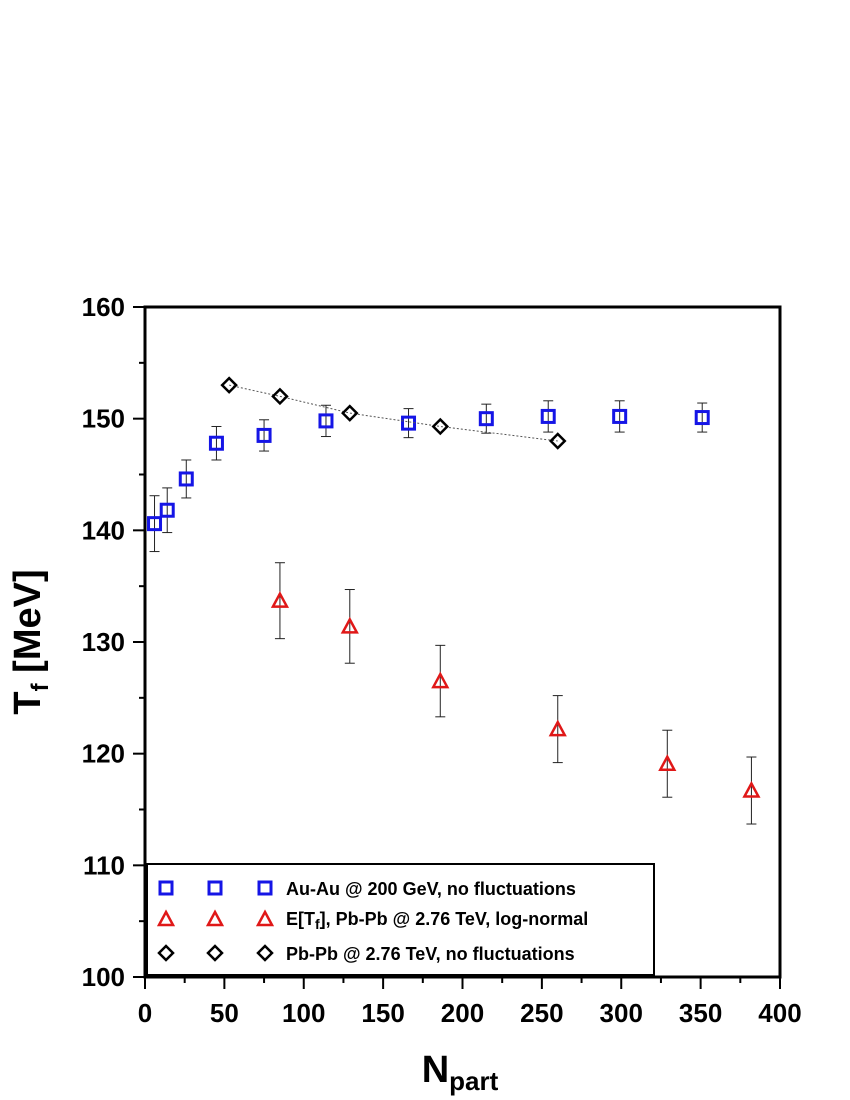  What do you see at coordinates (303, 1013) in the screenshot?
I see `x-tick-label: 100` at bounding box center [303, 1013].